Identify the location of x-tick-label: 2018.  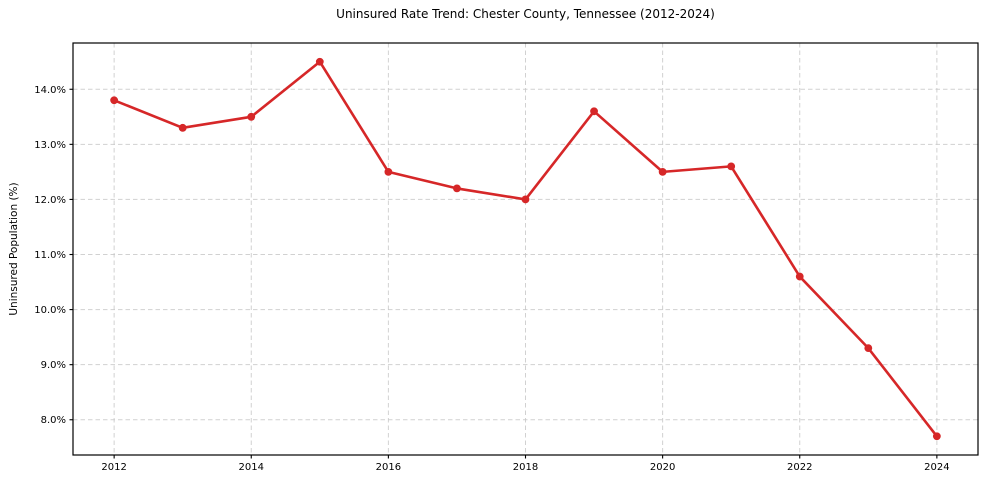
(525, 467).